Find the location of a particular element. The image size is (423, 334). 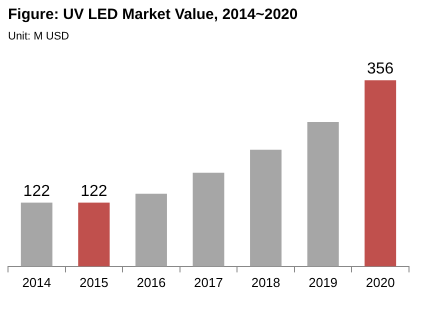

x-tick-label: 2020 is located at coordinates (380, 282).